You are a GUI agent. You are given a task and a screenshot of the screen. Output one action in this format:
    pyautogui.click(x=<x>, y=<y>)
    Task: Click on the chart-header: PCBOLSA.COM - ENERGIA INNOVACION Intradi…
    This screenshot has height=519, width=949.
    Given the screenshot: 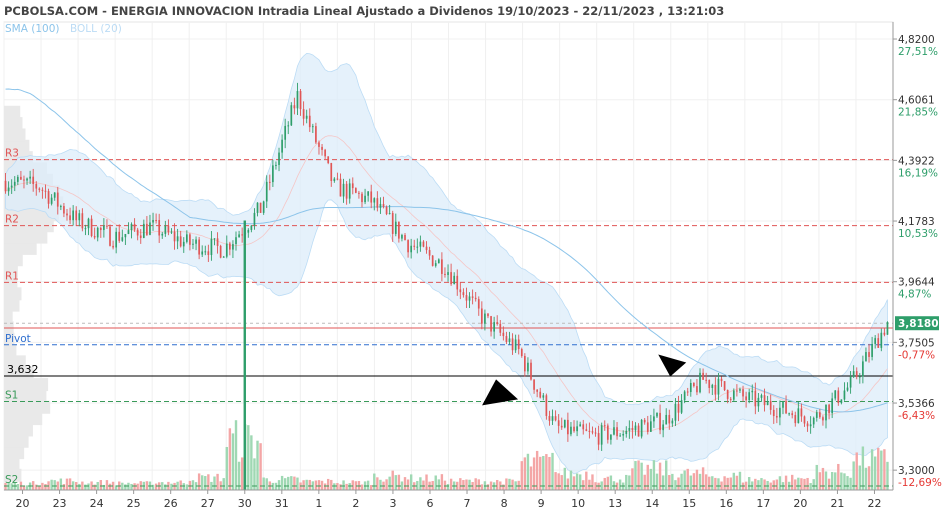 What is the action you would take?
    pyautogui.click(x=364, y=19)
    